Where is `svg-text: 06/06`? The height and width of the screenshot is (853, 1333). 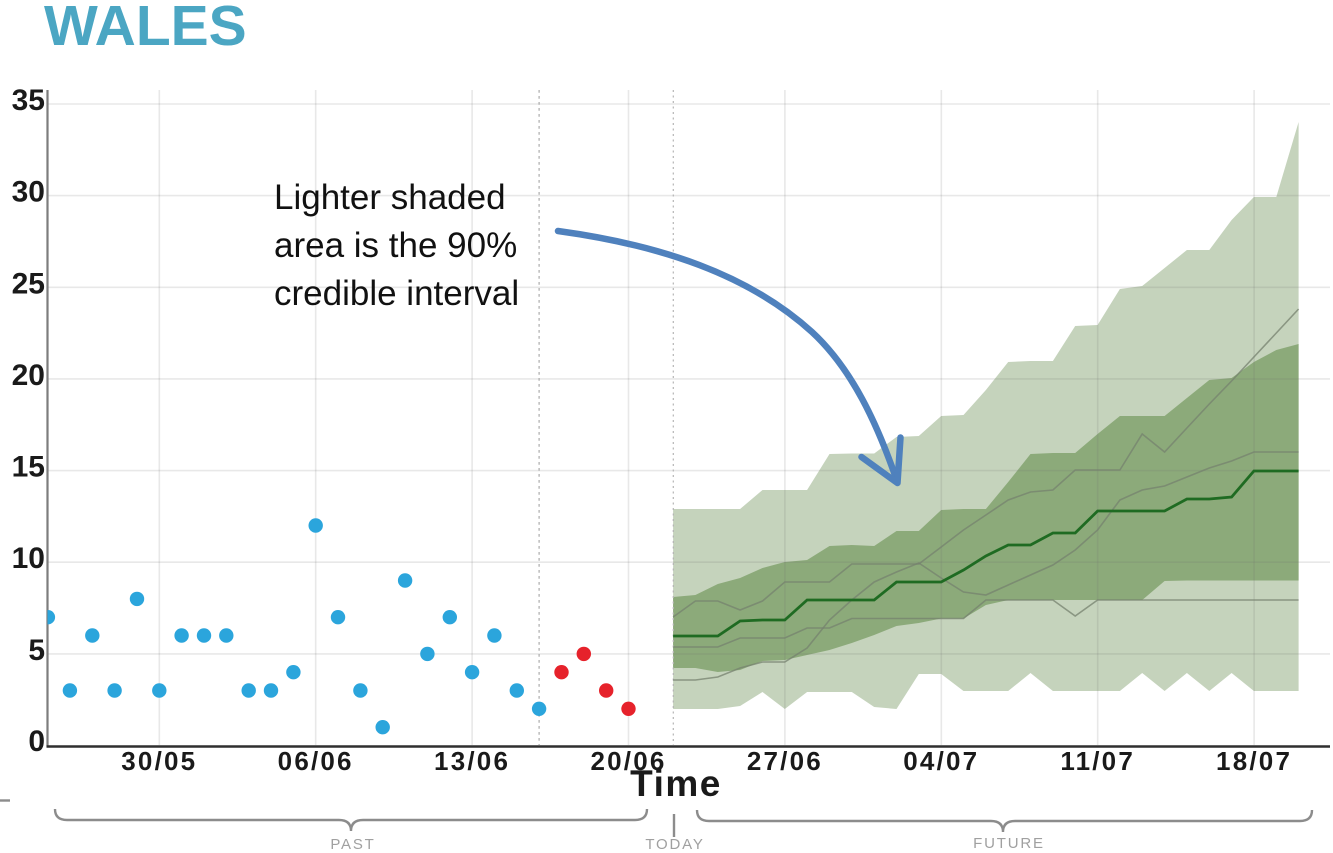 svg-text: 06/06 is located at coordinates (316, 761).